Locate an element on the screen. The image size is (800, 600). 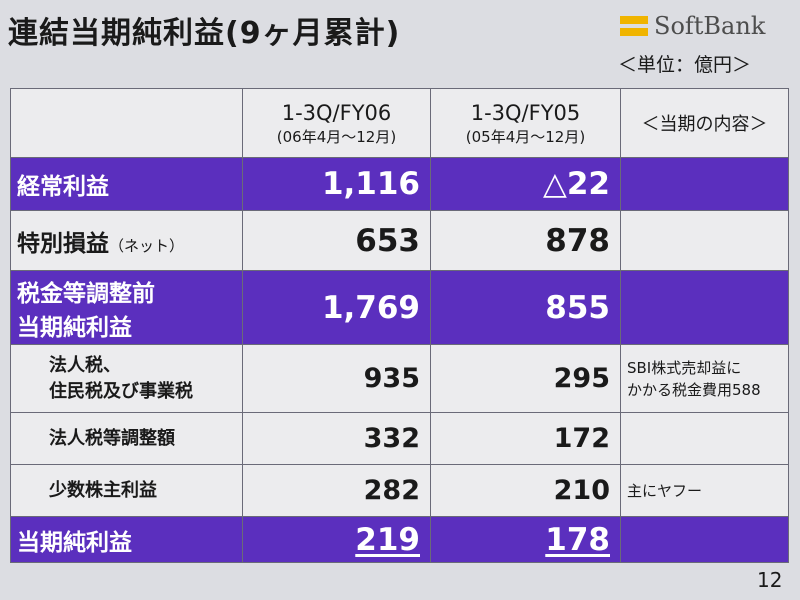
row-label: 法人税等調整額 is located at coordinates (126, 438).